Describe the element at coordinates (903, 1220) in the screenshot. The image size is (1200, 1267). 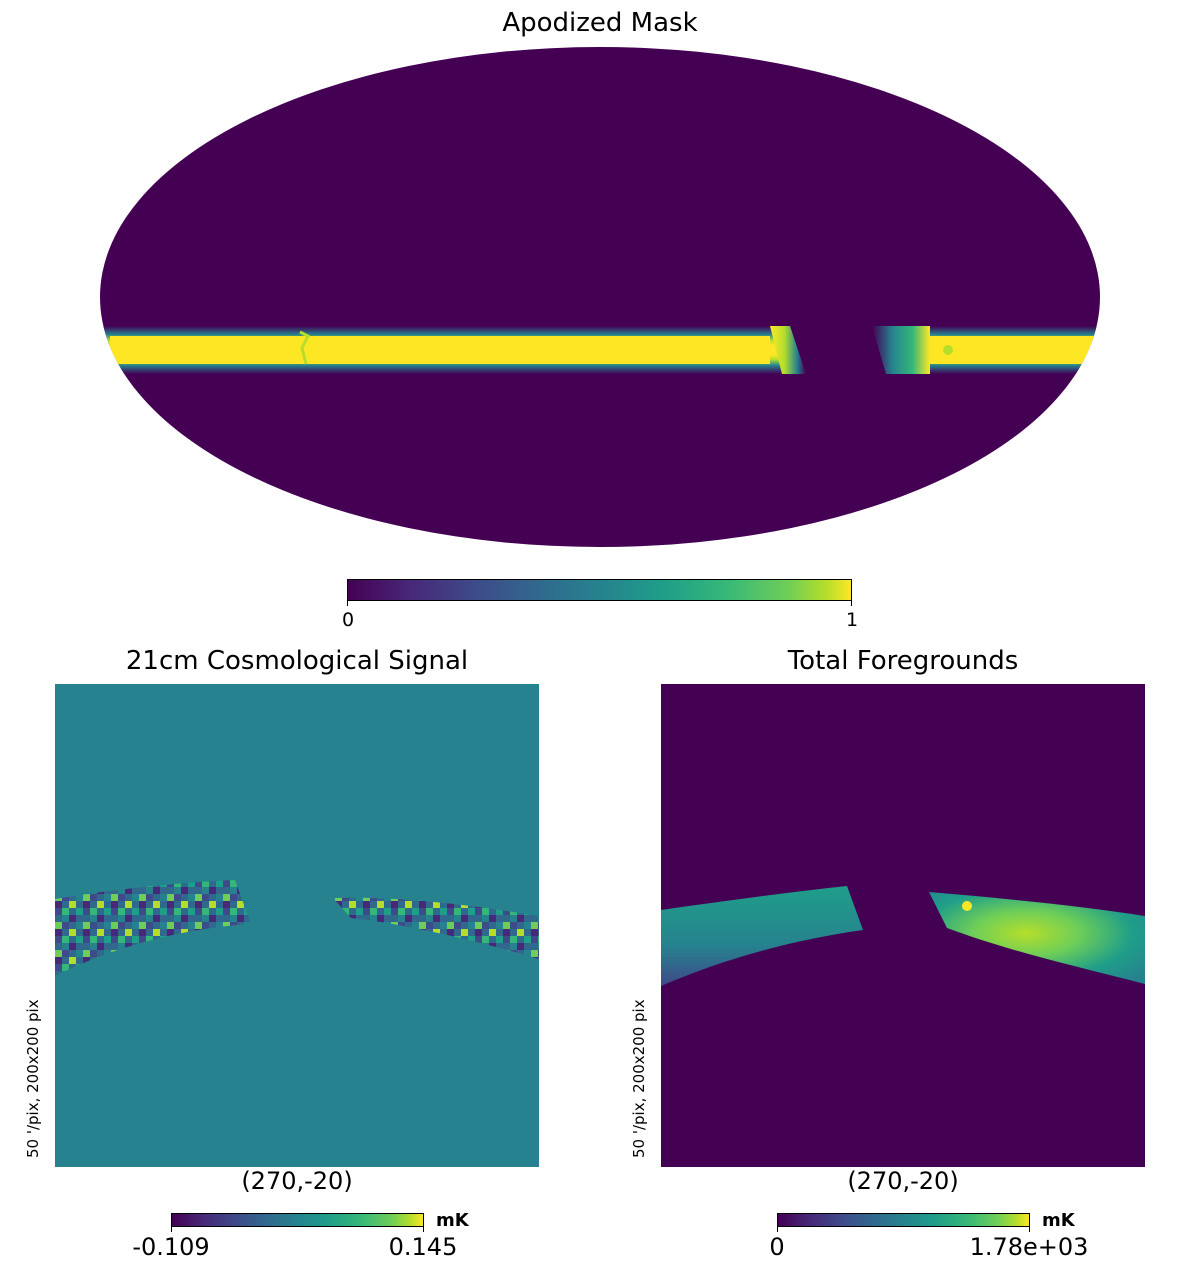
I see `foreground-colorbar` at that location.